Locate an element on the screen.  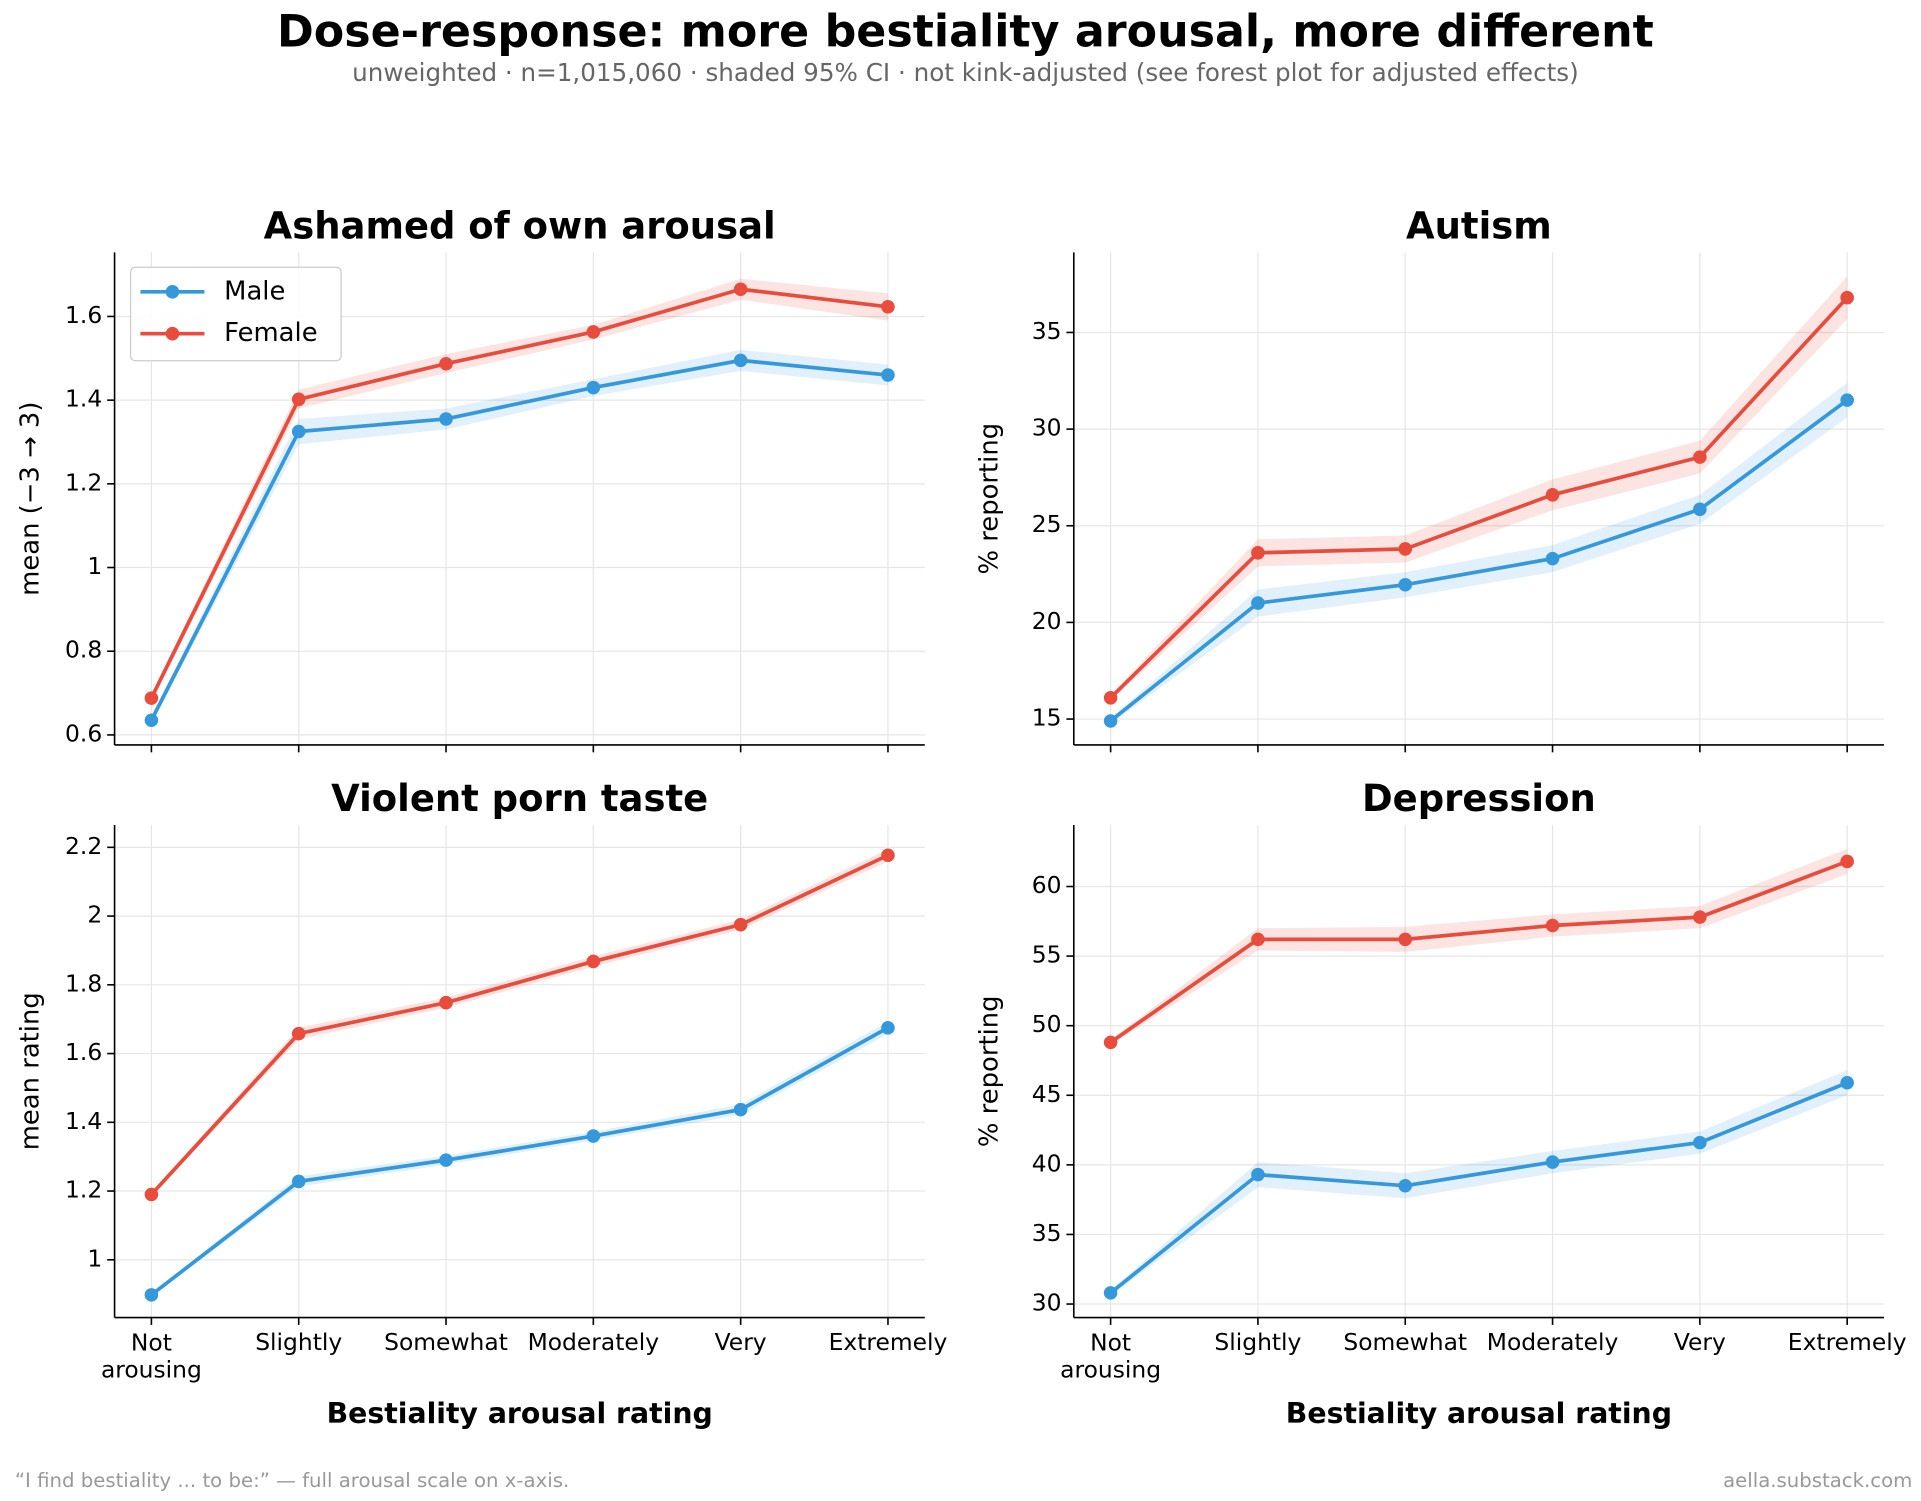
y-tick-label: 2.2 is located at coordinates (83, 846).